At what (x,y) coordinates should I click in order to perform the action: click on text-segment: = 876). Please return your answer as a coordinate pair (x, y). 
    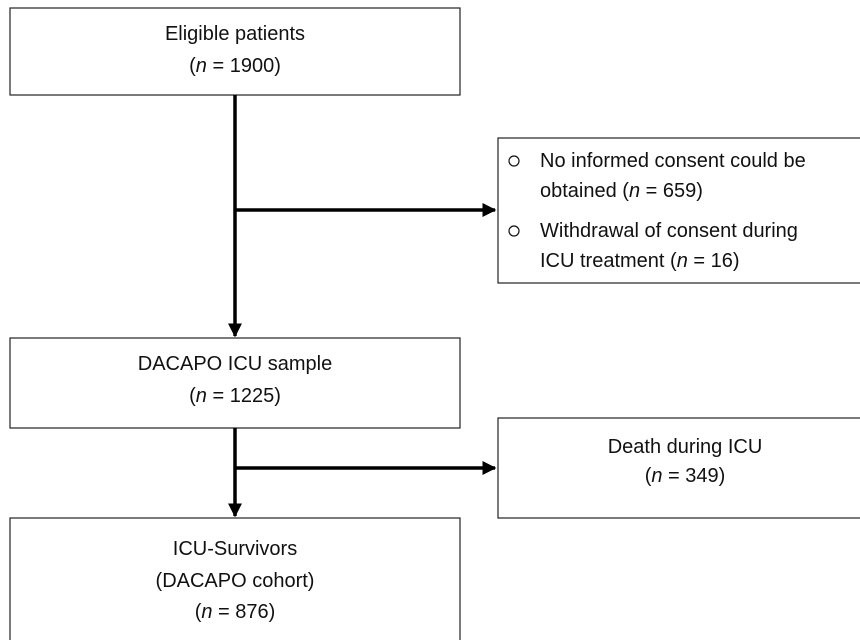
    Looking at the image, I should click on (243, 612).